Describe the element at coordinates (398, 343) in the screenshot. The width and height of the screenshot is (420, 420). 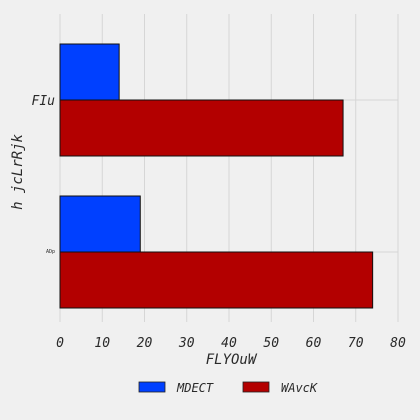
I see `x-tick-label-8: 80` at that location.